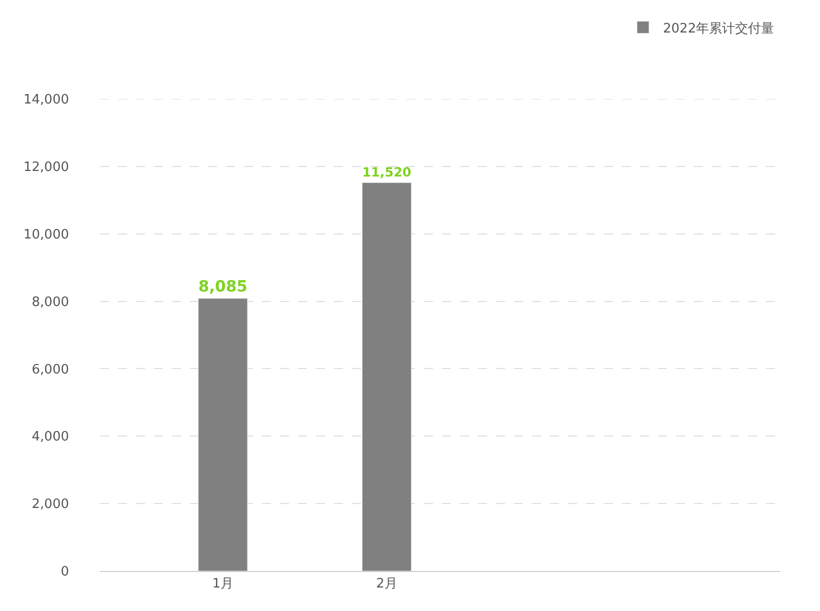  What do you see at coordinates (718, 28) in the screenshot?
I see `legend-label: 2022年累计交付量` at bounding box center [718, 28].